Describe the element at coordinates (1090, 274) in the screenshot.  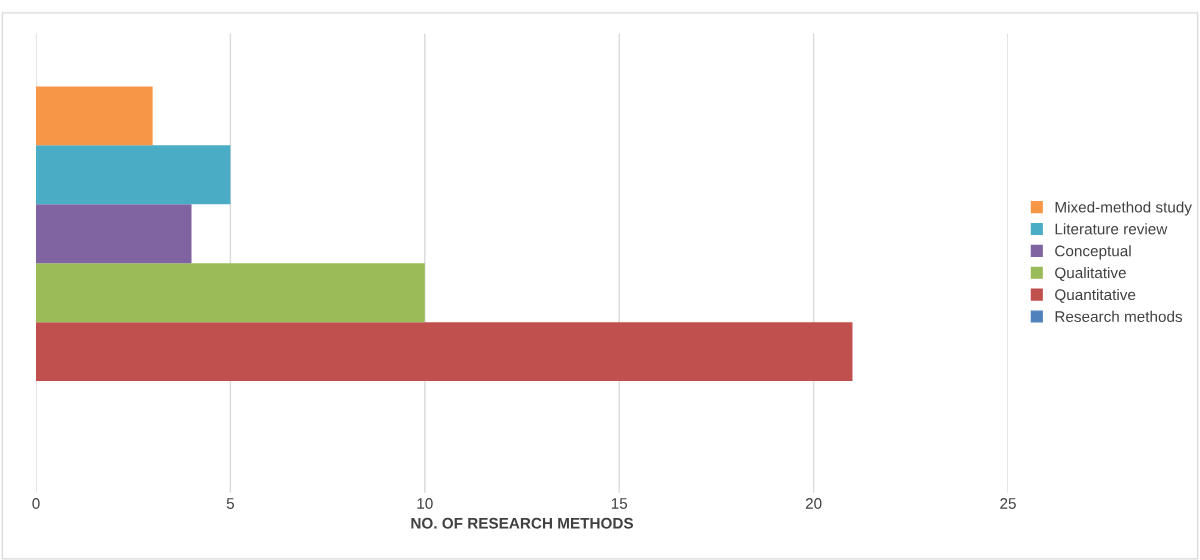
I see `legend-label: Qualitative` at that location.